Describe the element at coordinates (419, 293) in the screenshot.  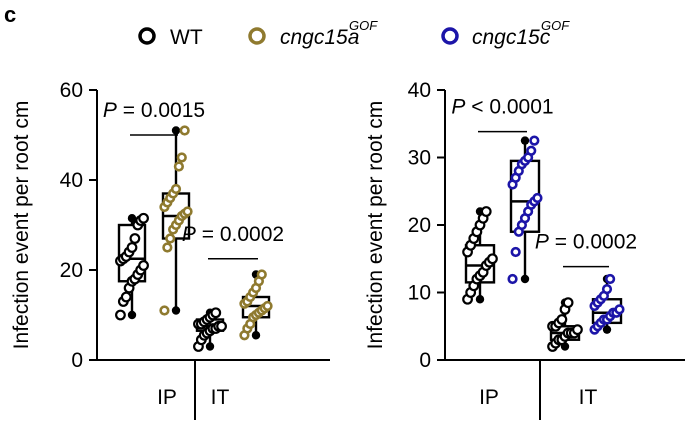
I see `y-tick-label: 10` at that location.